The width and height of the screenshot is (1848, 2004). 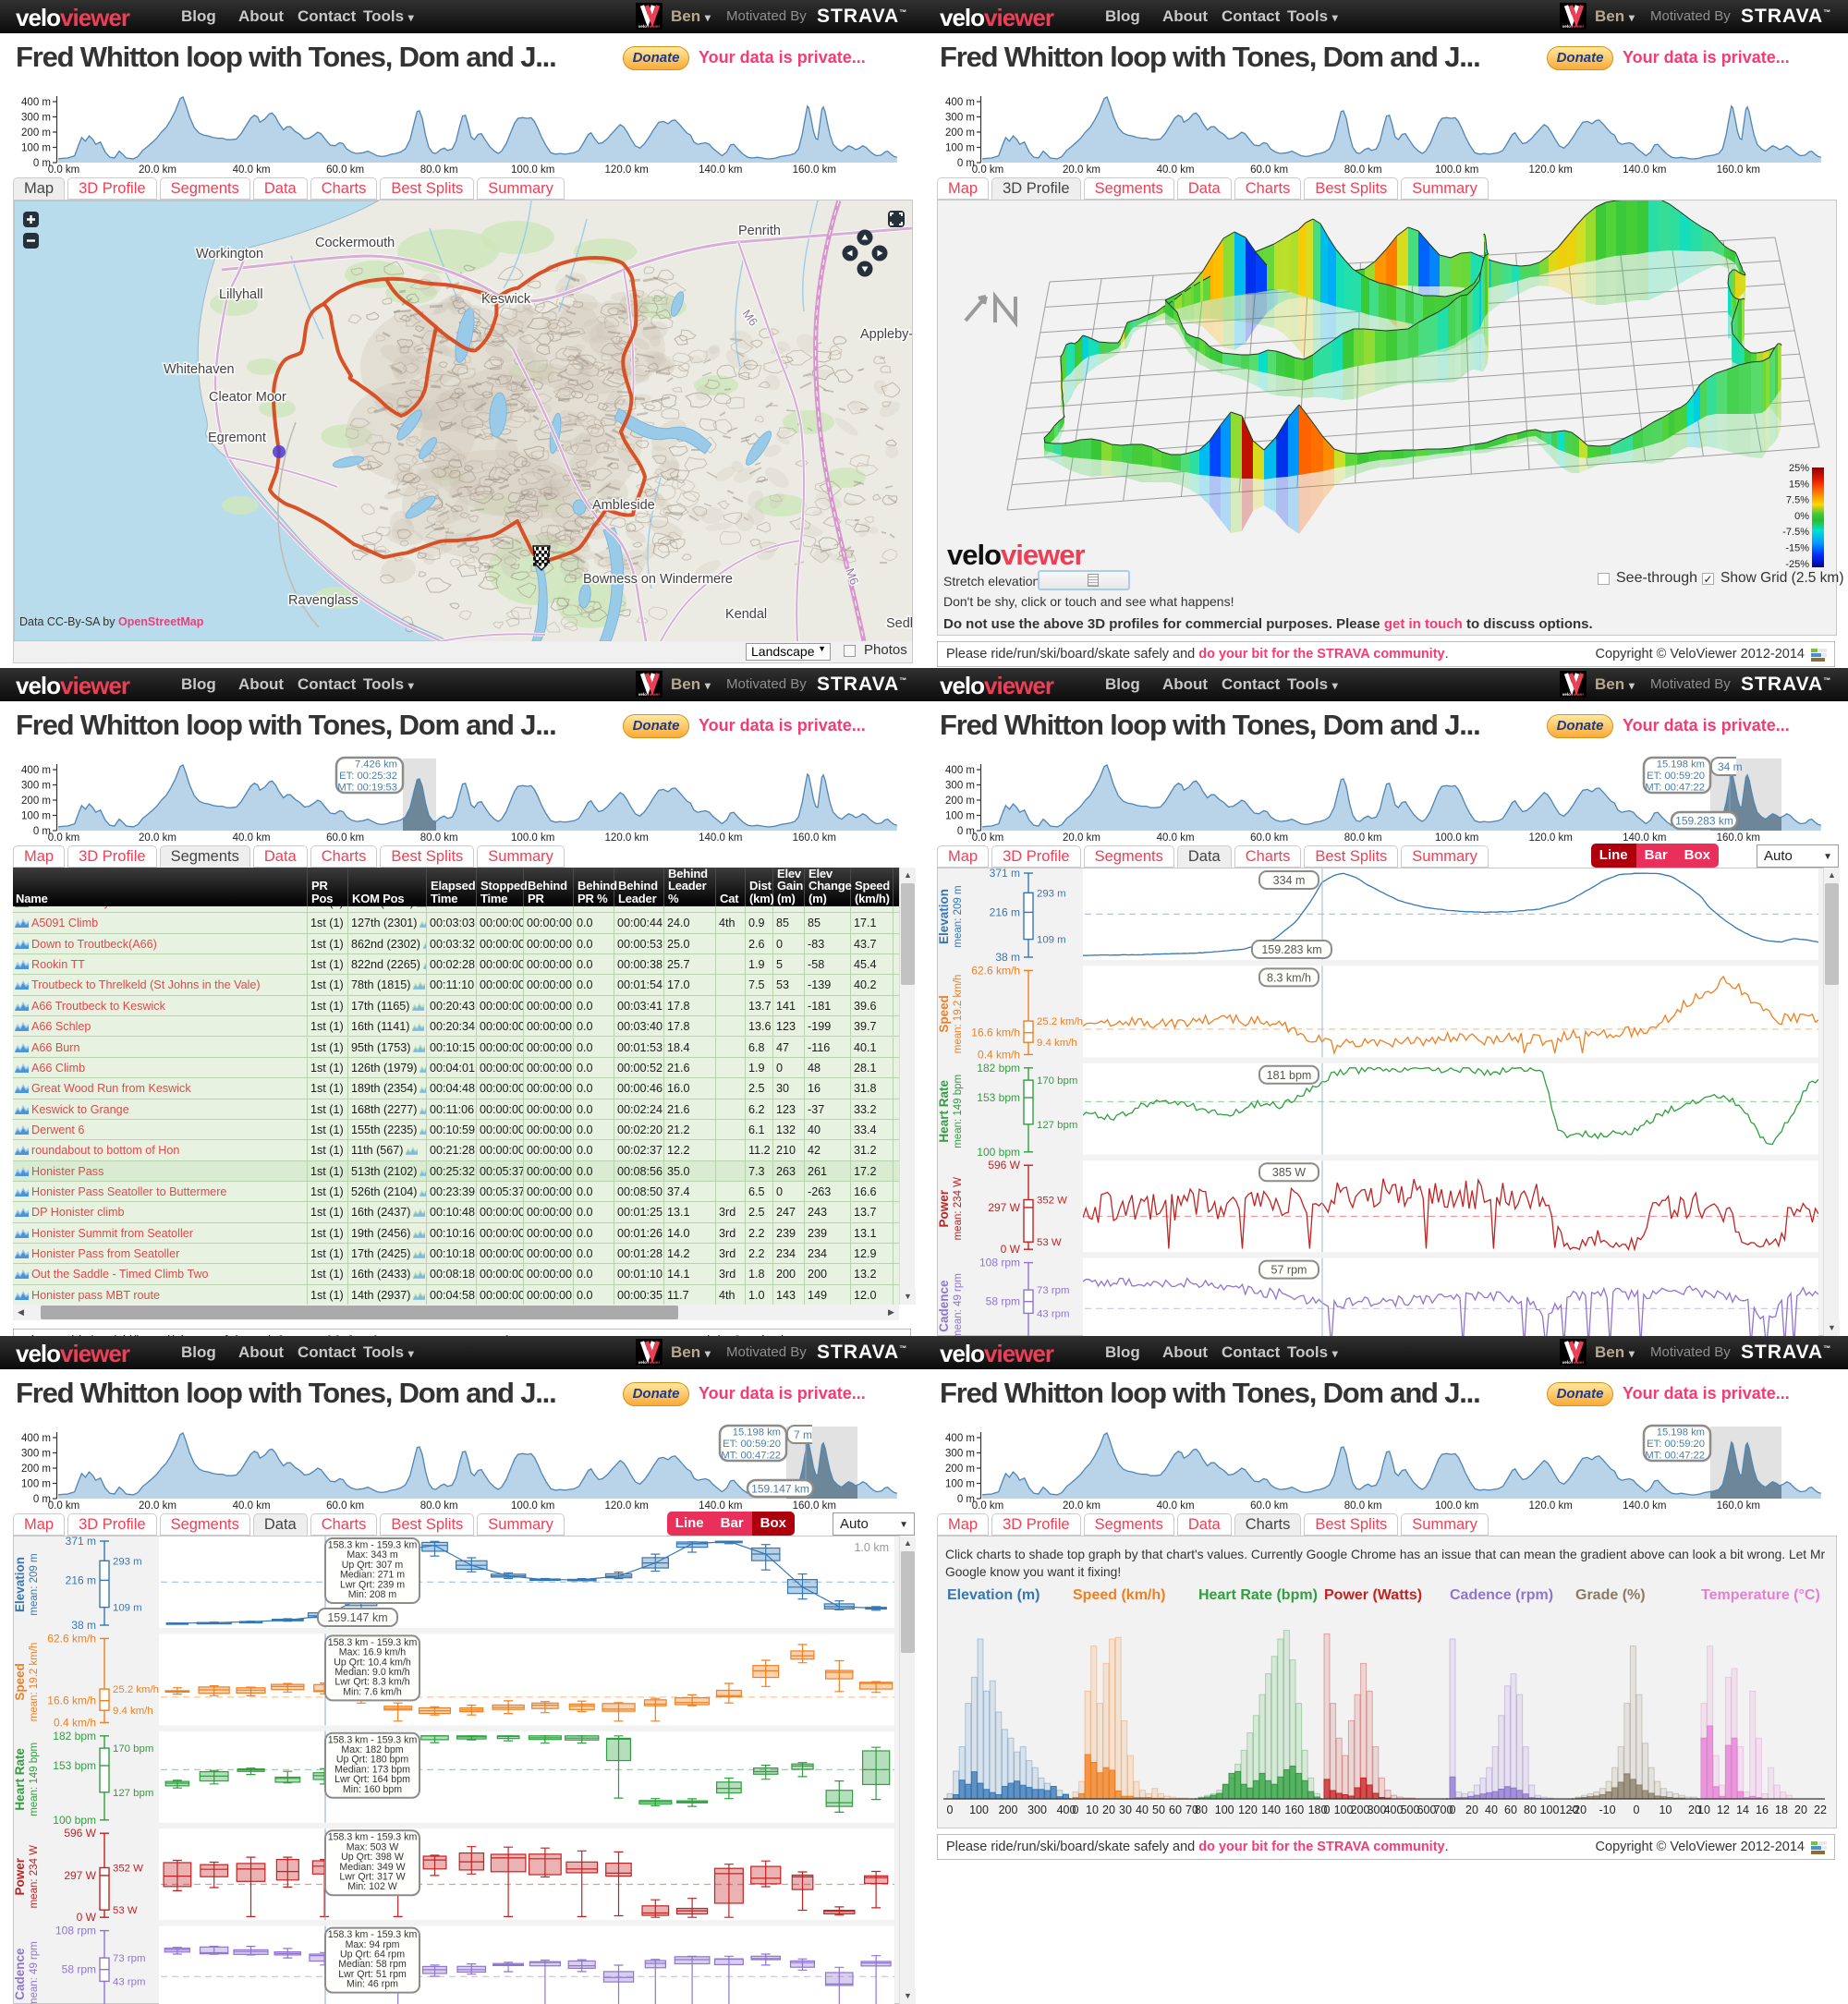 What do you see at coordinates (1057, 1125) in the screenshot?
I see `svg-text: 127 bpm` at bounding box center [1057, 1125].